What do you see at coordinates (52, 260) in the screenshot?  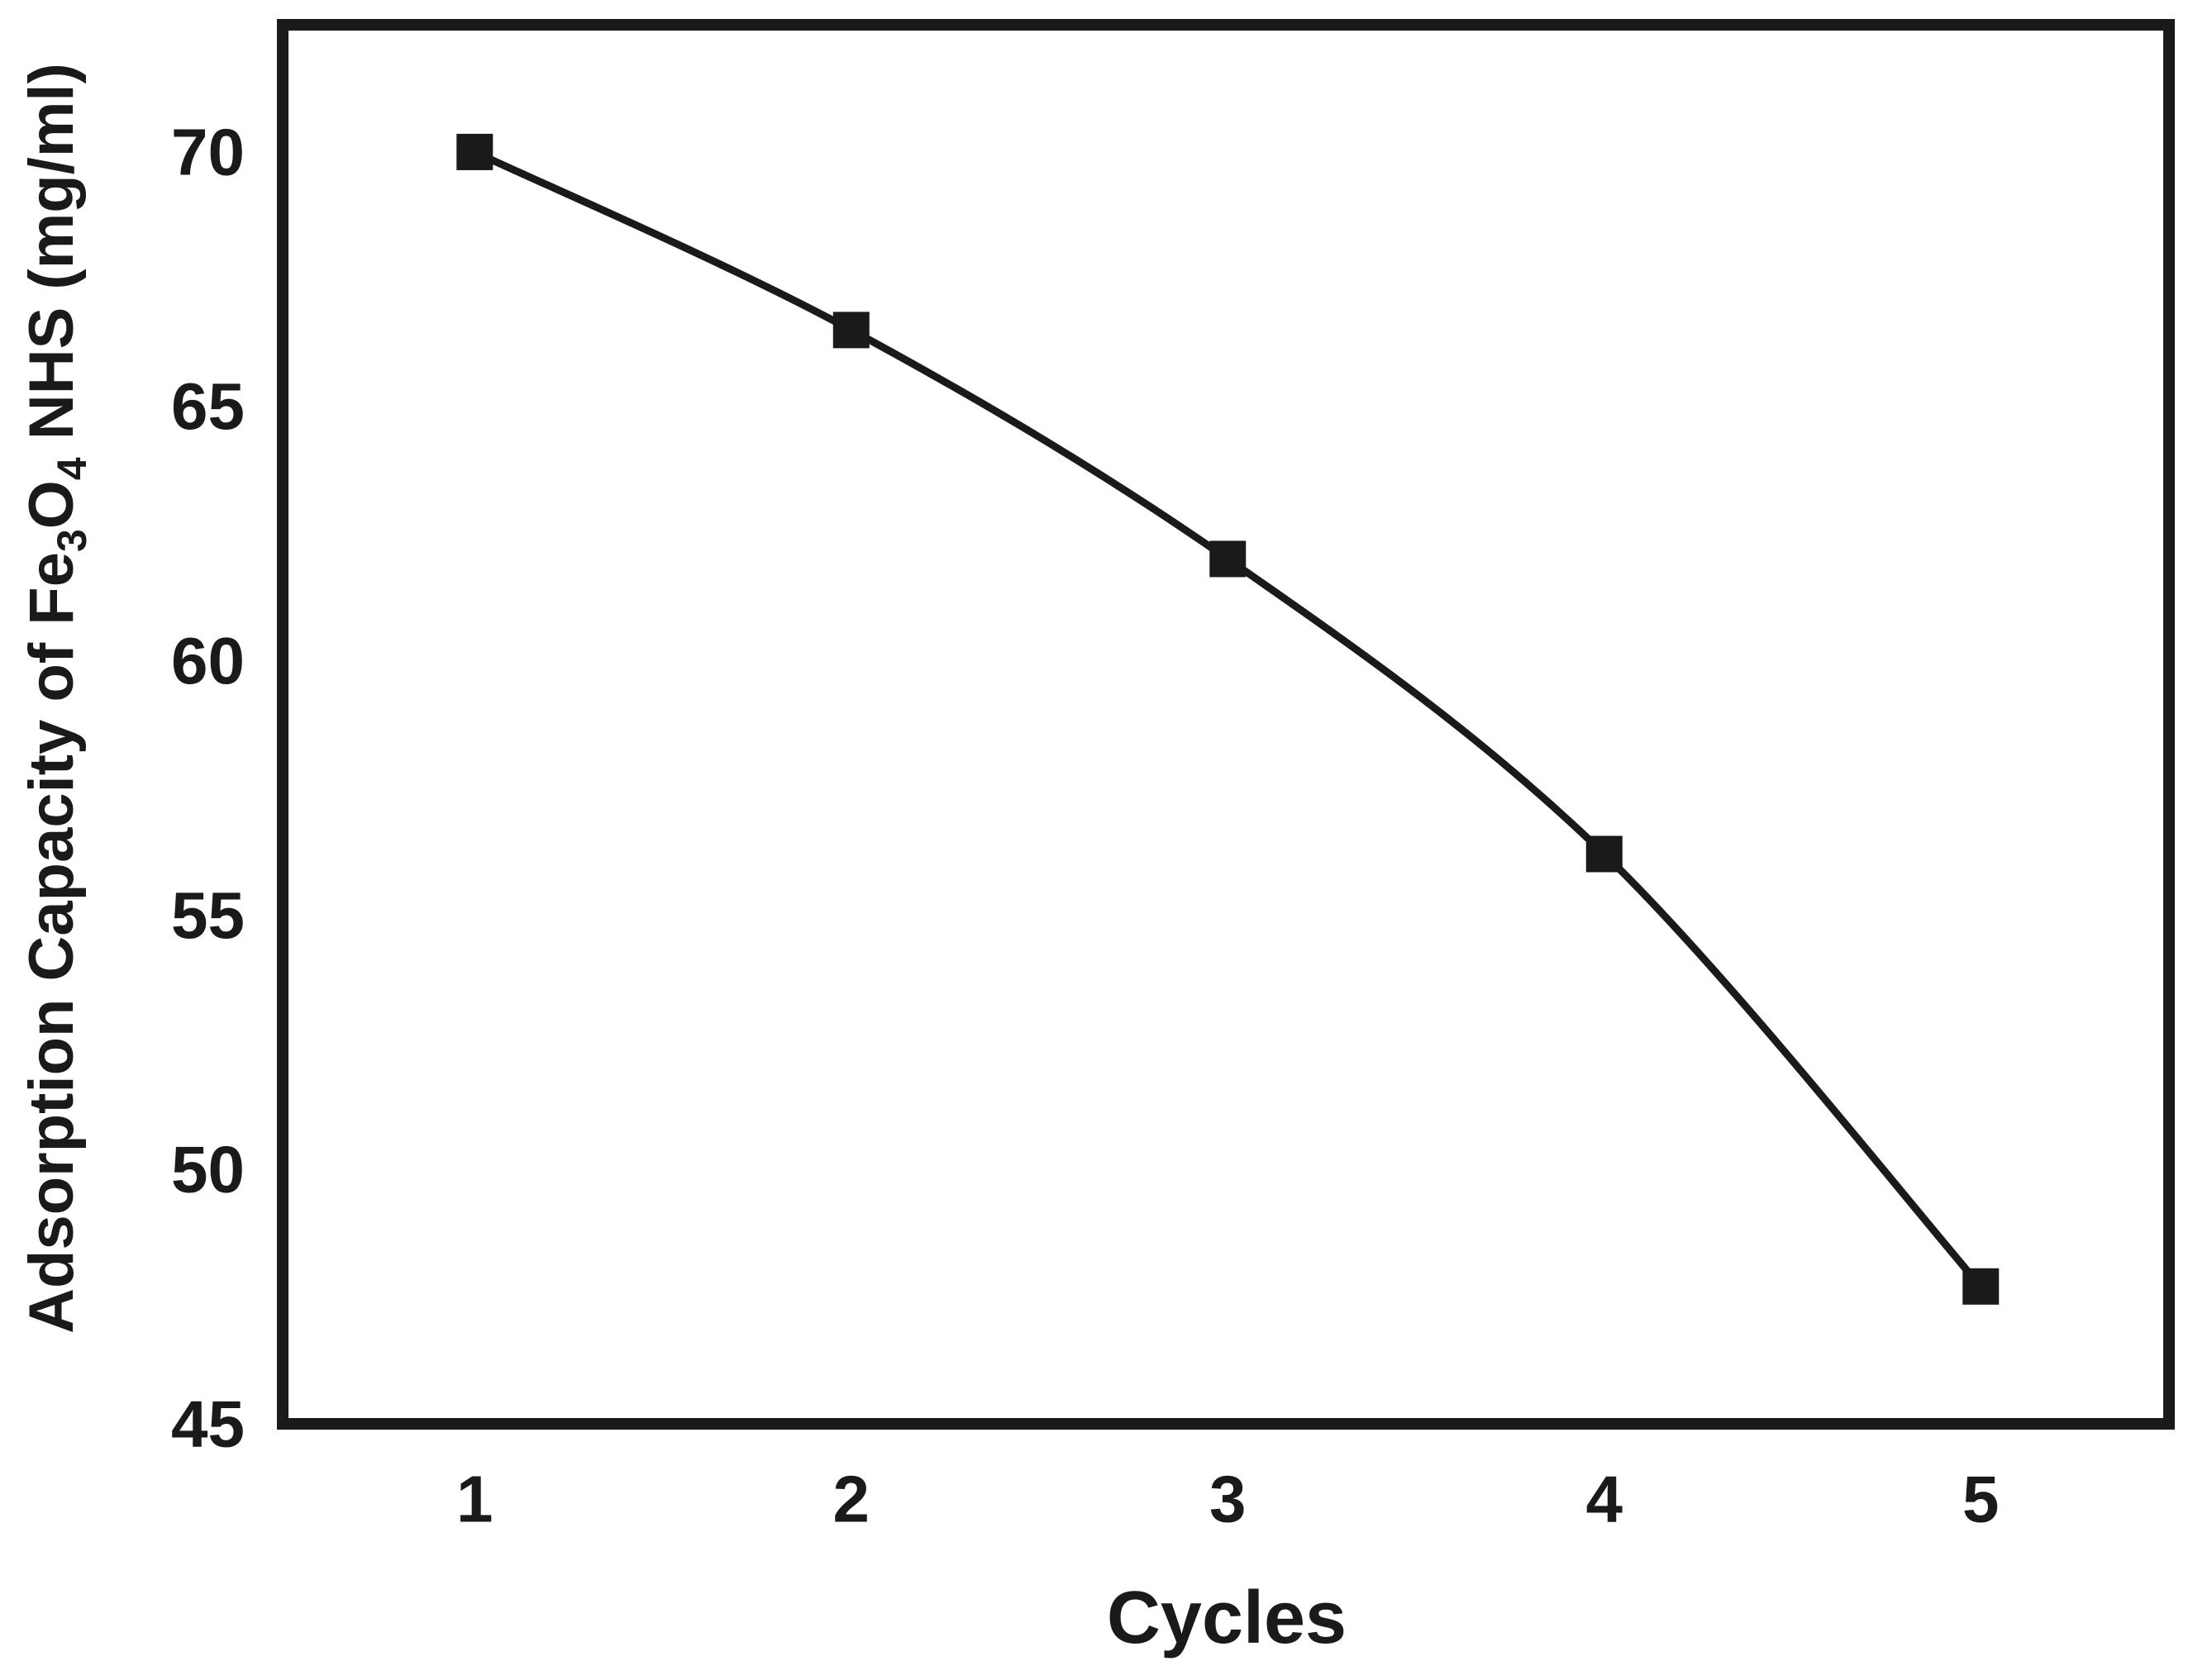 I see `y-axis-title-segment: NHS (mg/ml)` at bounding box center [52, 260].